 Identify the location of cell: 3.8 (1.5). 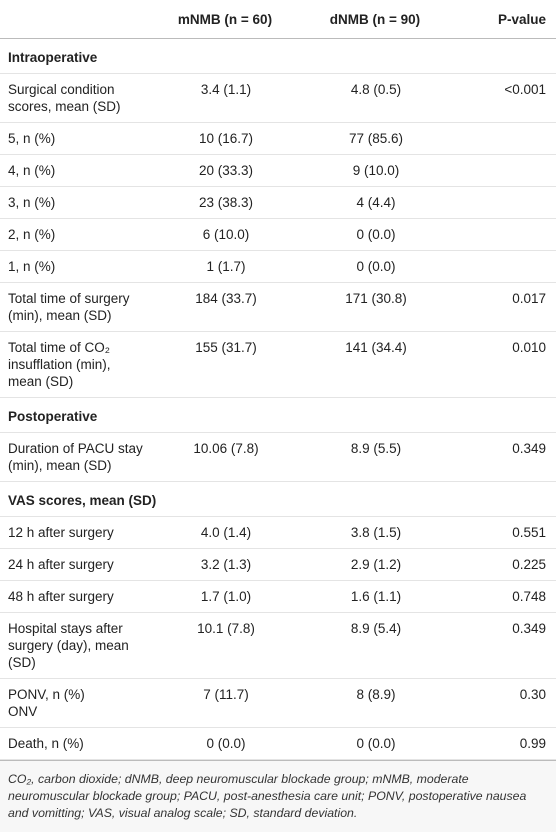
(375, 532).